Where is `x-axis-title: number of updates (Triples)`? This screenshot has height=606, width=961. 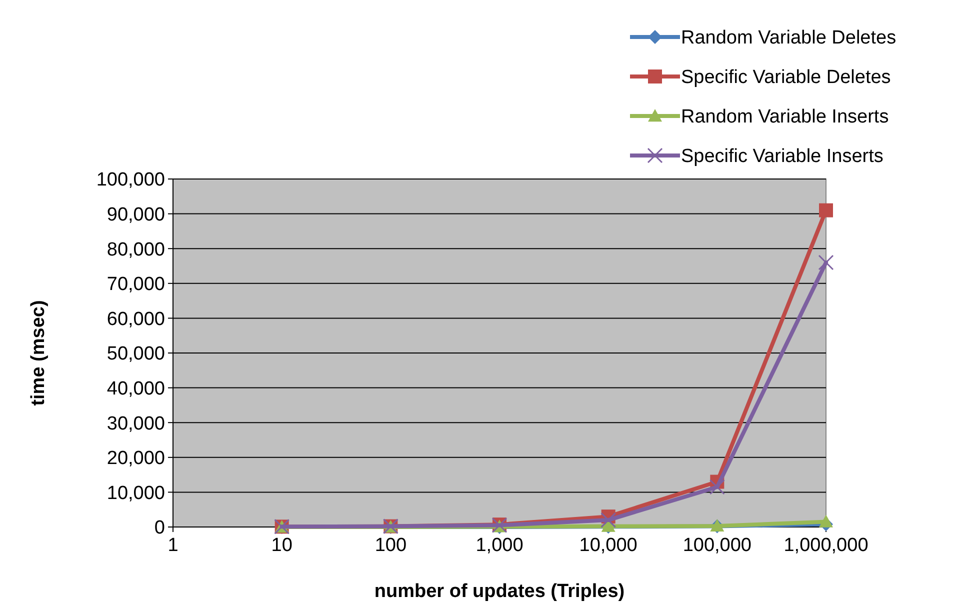
x-axis-title: number of updates (Triples) is located at coordinates (499, 591).